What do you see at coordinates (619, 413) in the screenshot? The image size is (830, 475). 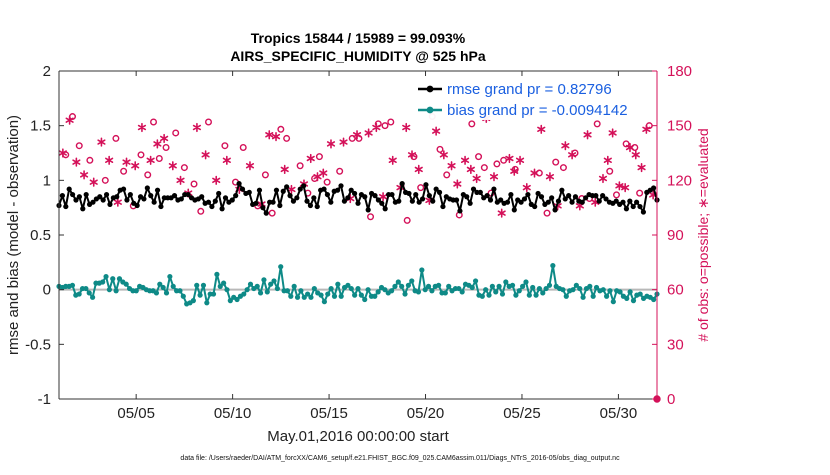 I see `x-tick-label: 05/30` at bounding box center [619, 413].